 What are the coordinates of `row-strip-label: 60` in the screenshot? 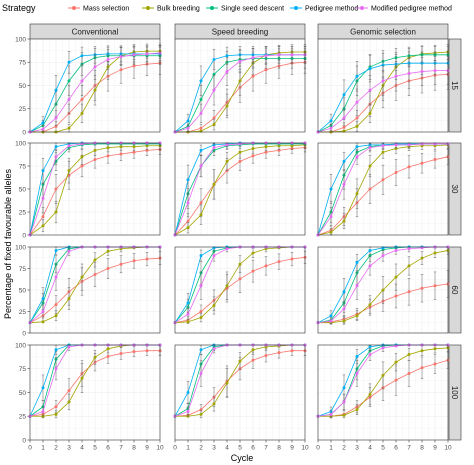 It's located at (454, 290).